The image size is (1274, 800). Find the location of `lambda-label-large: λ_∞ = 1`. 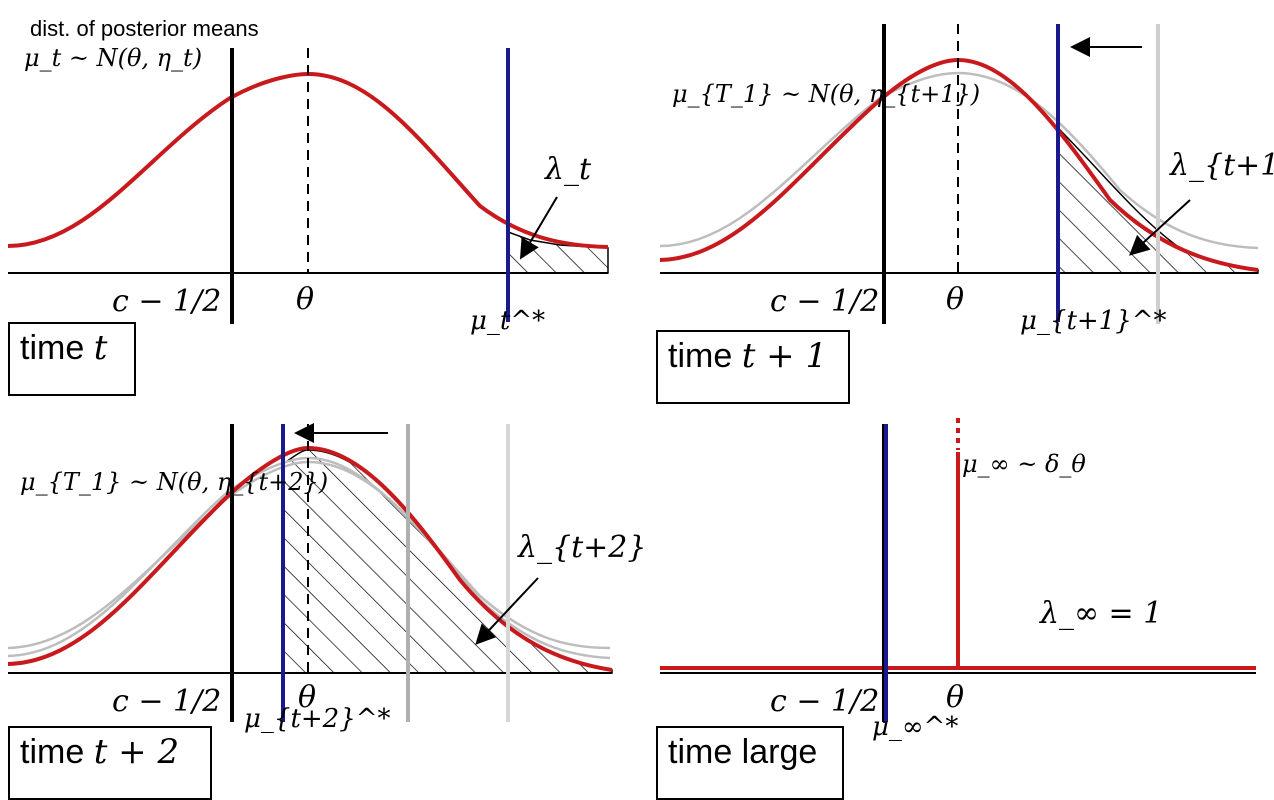

lambda-label-large: λ_∞ = 1 is located at coordinates (1101, 613).